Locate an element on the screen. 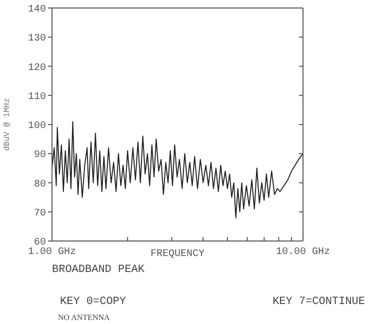 The height and width of the screenshot is (324, 379). x-axis-title: FREQUENCY is located at coordinates (177, 254).